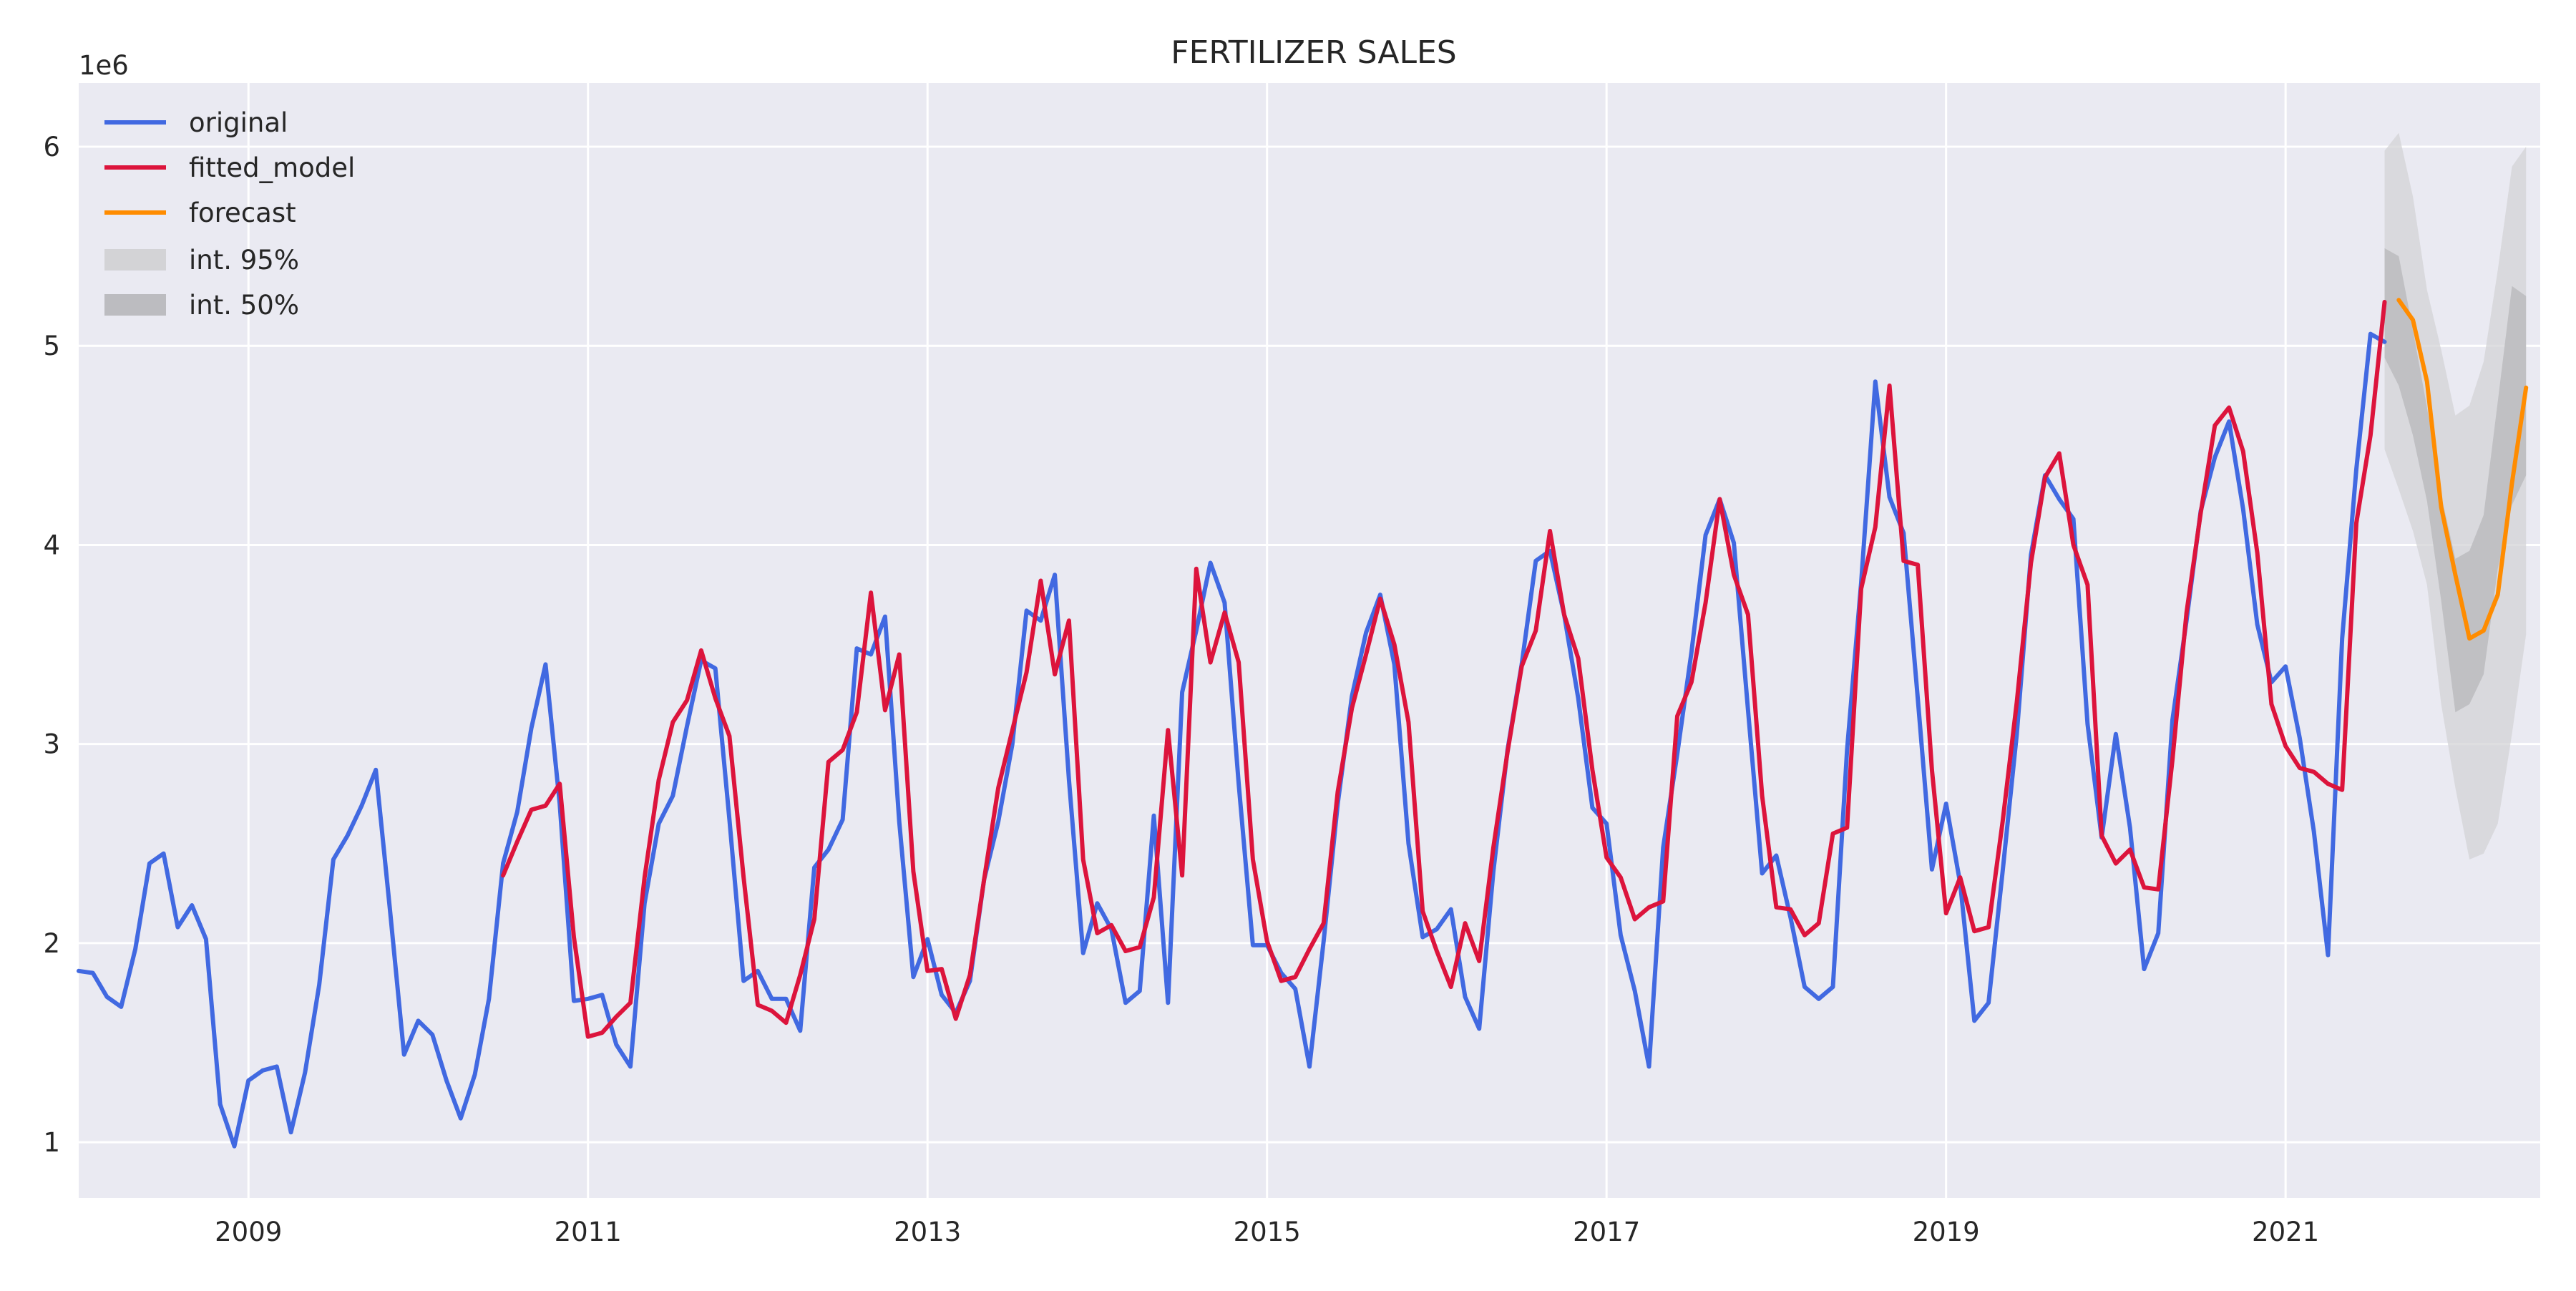  Describe the element at coordinates (1313, 52) in the screenshot. I see `chart-title: FERTILIZER SALES` at that location.